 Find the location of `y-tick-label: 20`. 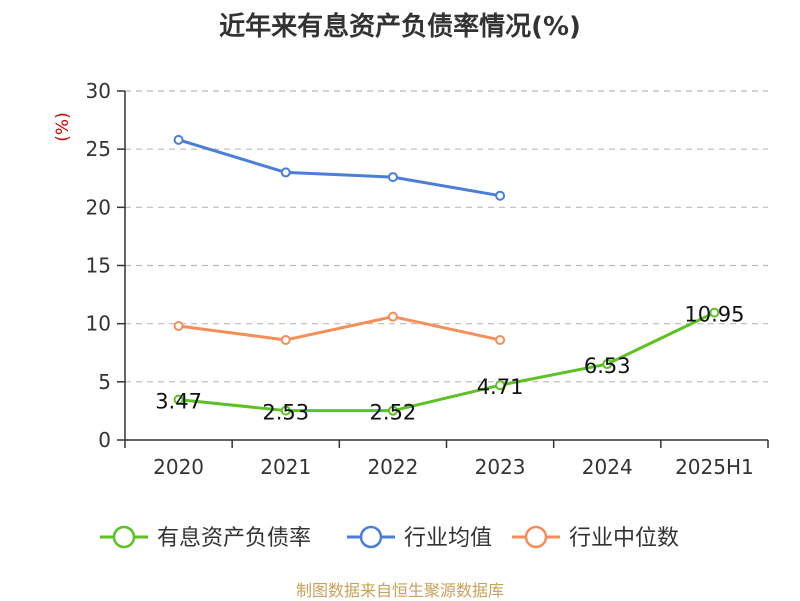

y-tick-label: 20 is located at coordinates (98, 207).